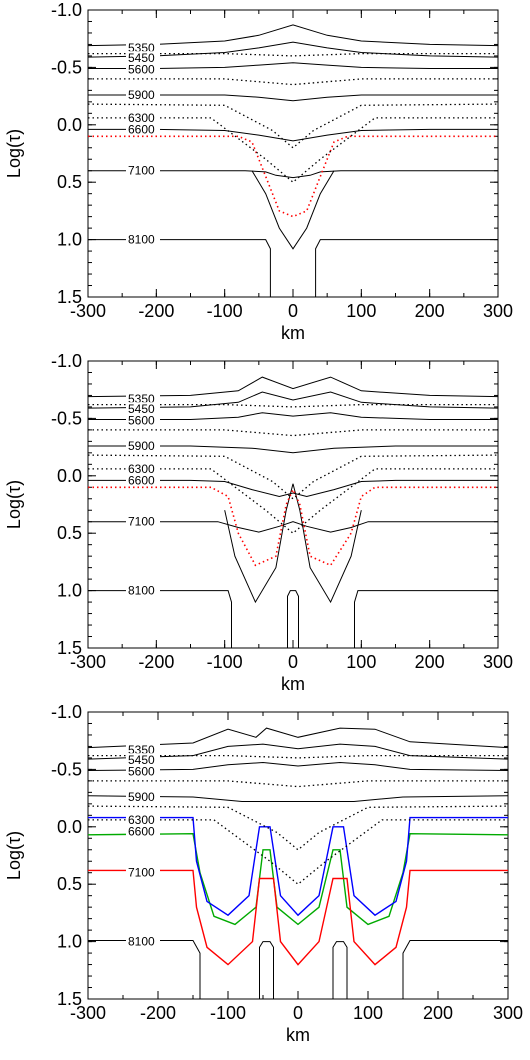  What do you see at coordinates (293, 210) in the screenshot?
I see `series-line-8100-dip` at bounding box center [293, 210].